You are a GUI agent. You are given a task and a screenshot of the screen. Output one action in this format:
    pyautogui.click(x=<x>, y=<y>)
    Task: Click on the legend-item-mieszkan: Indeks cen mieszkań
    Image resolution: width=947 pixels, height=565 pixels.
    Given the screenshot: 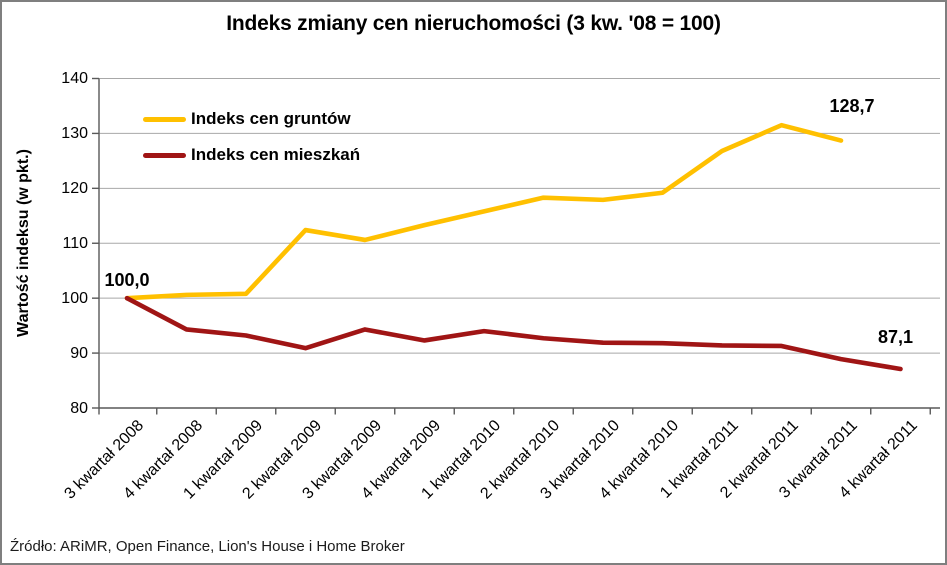 What is the action you would take?
    pyautogui.click(x=251, y=155)
    